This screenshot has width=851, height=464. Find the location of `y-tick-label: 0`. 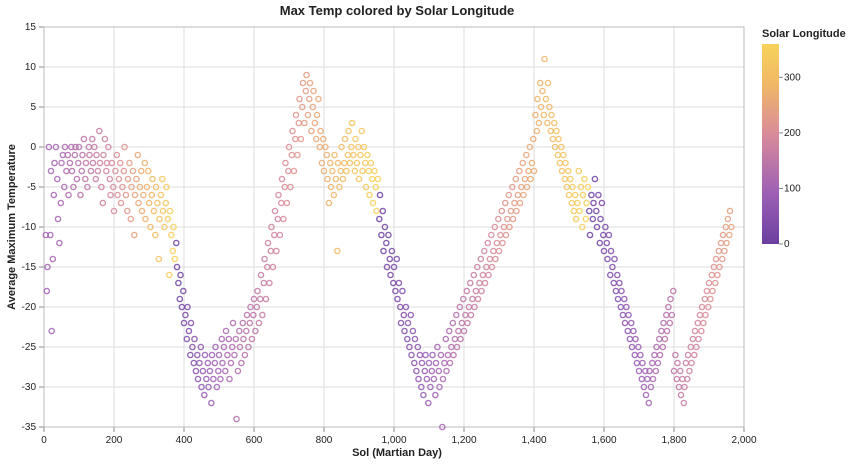

y-tick-label: 0 is located at coordinates (33, 147).